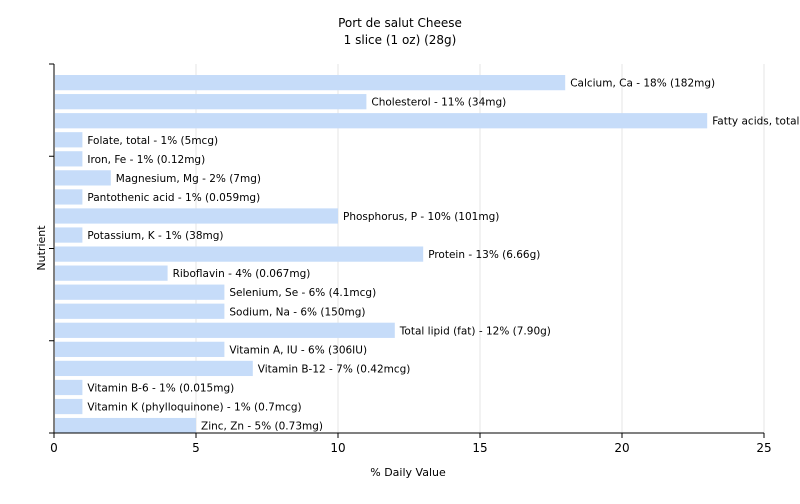 The height and width of the screenshot is (504, 800). I want to click on x-tick-label: 15, so click(479, 448).